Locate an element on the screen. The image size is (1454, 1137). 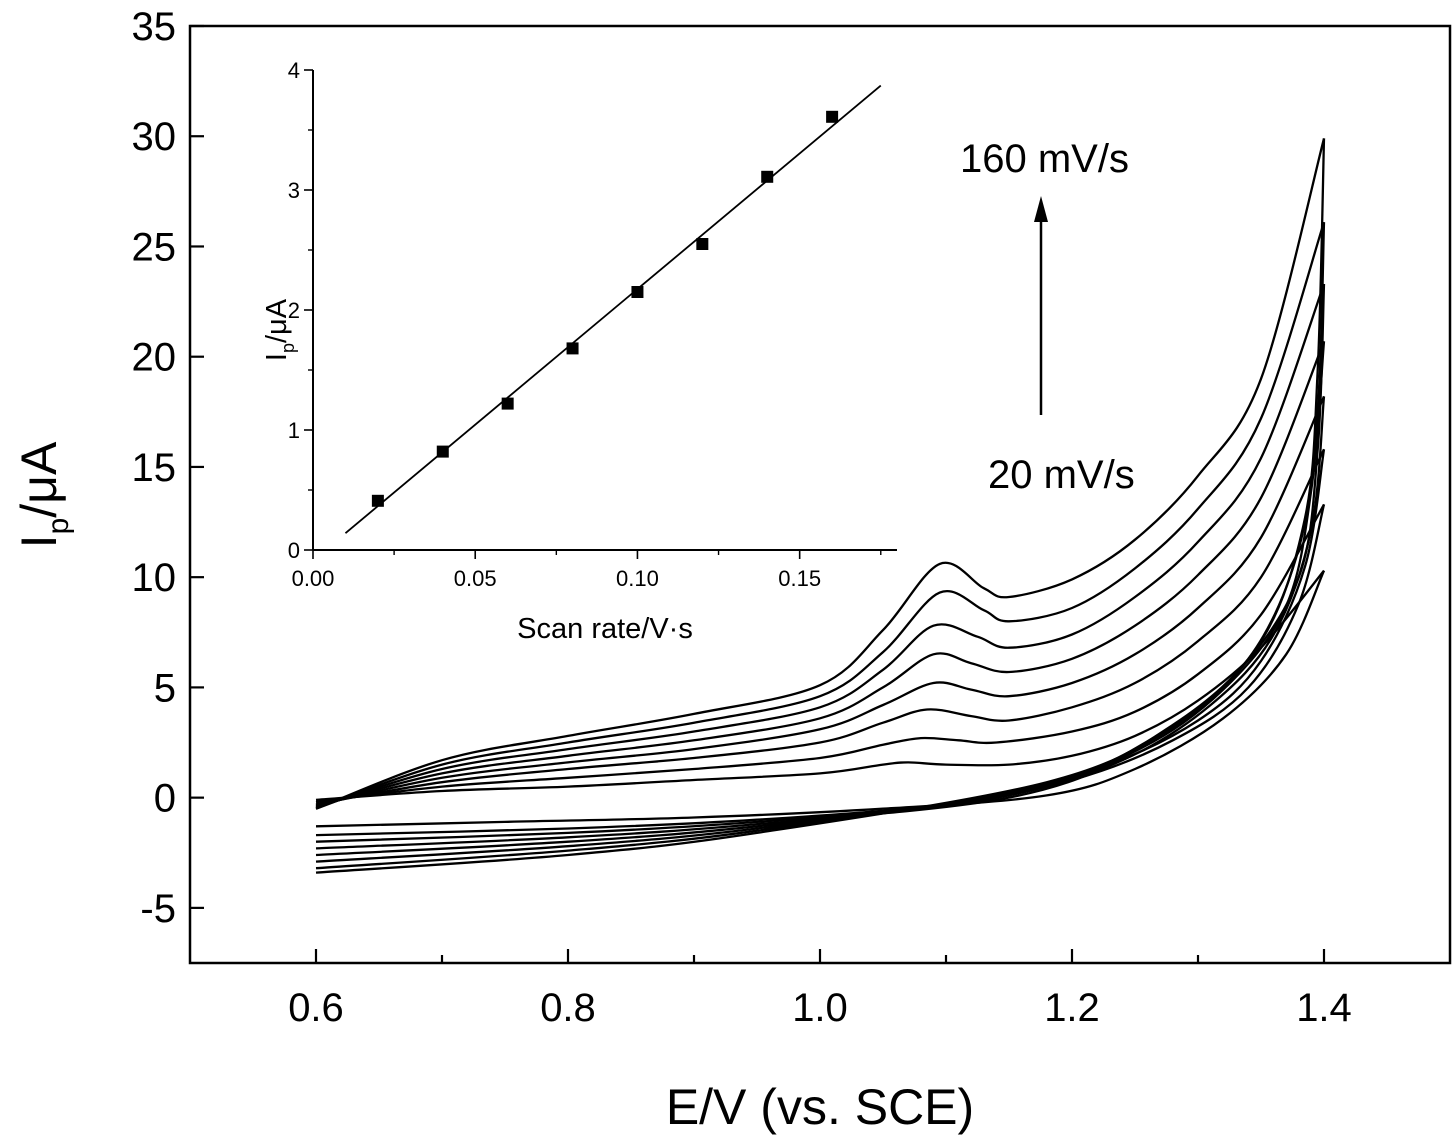
inset-fit-line is located at coordinates (613, 309).